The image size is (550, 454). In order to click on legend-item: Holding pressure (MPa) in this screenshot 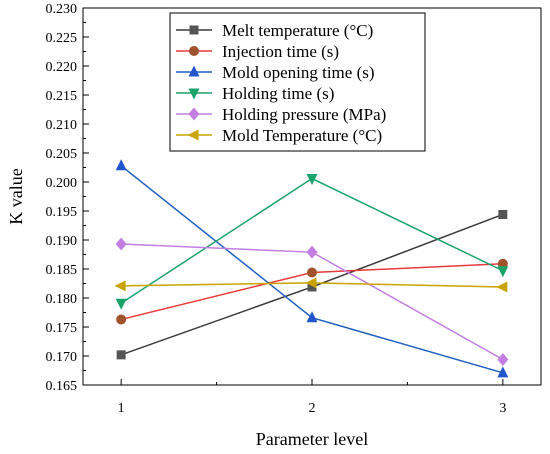, I will do `click(281, 114)`.